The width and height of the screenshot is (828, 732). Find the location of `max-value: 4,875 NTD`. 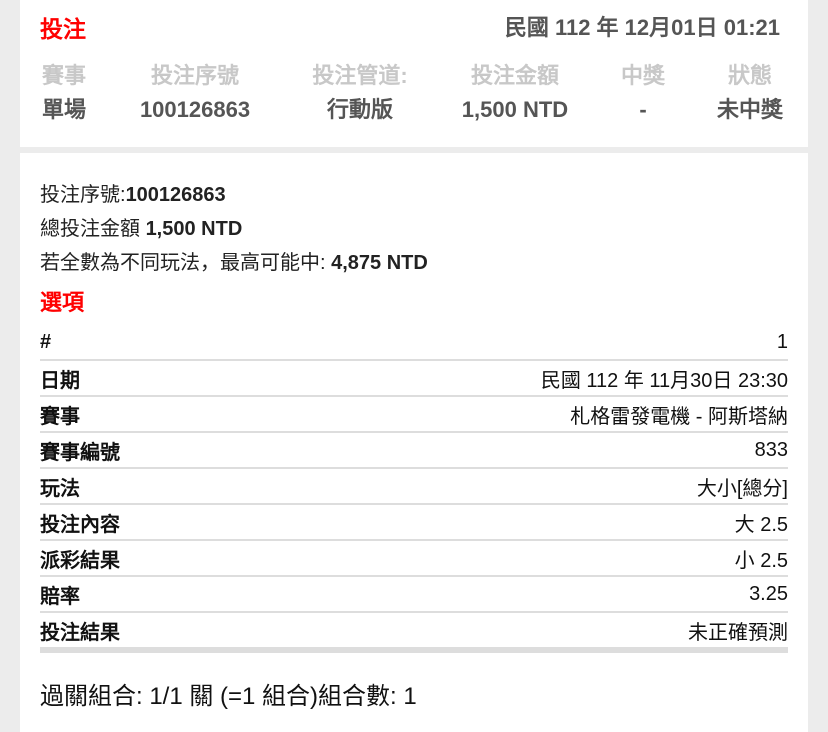

max-value: 4,875 NTD is located at coordinates (379, 263).